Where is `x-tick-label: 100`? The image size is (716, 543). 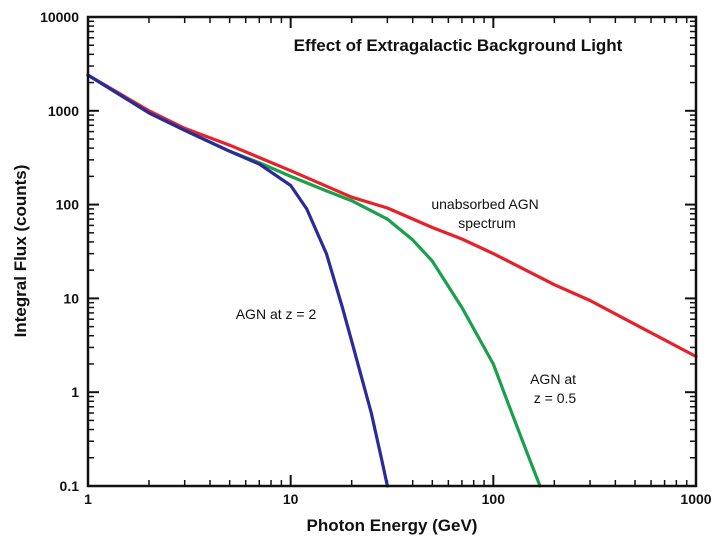 x-tick-label: 100 is located at coordinates (494, 499).